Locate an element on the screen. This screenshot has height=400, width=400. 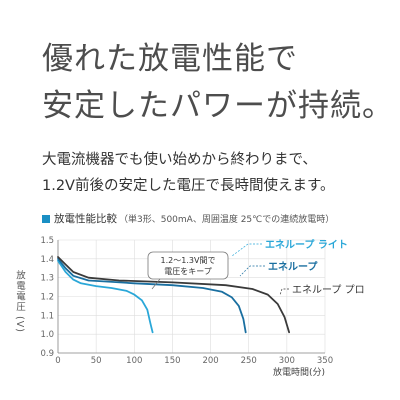
y-tick-label: 1.2 is located at coordinates (47, 298).